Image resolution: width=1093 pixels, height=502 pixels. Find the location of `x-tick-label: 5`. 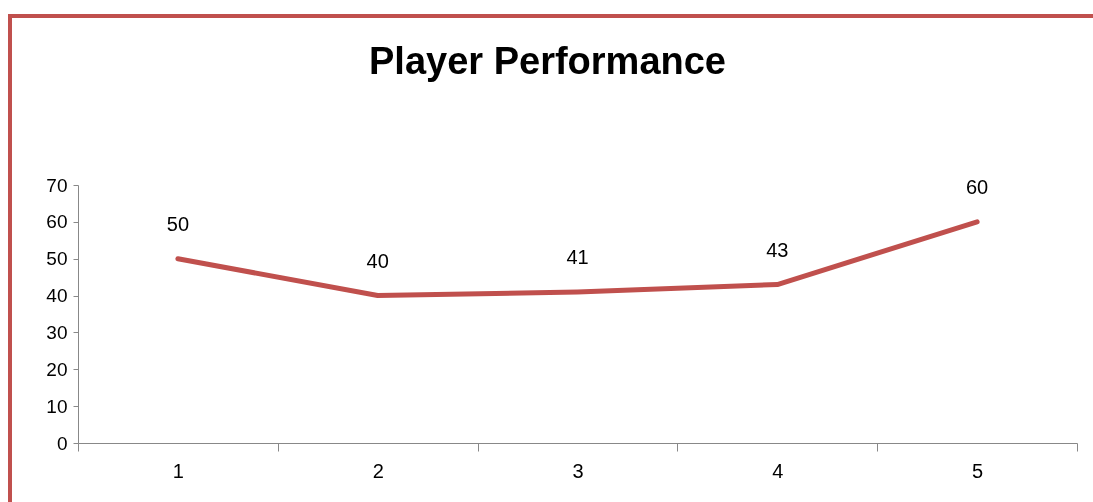

x-tick-label: 5 is located at coordinates (978, 470).